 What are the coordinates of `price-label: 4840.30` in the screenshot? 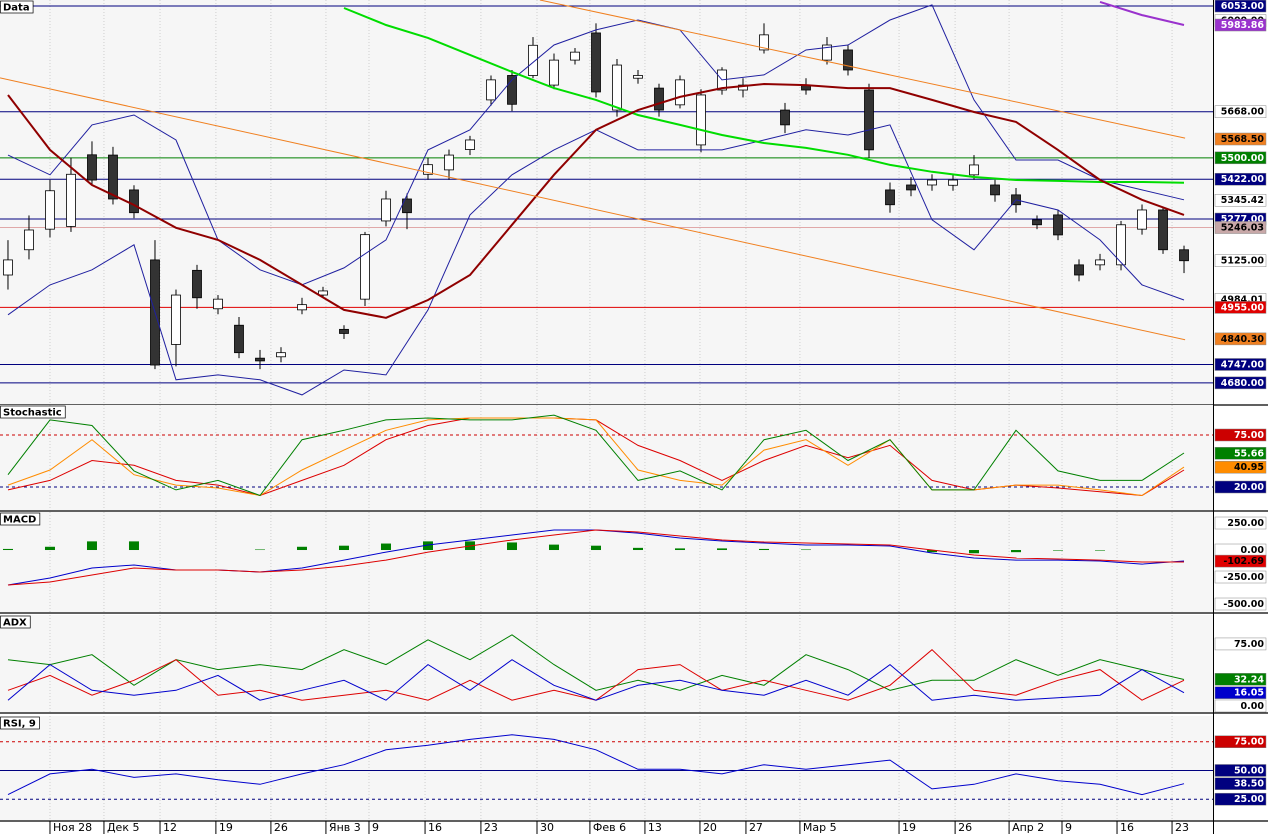 It's located at (1243, 339).